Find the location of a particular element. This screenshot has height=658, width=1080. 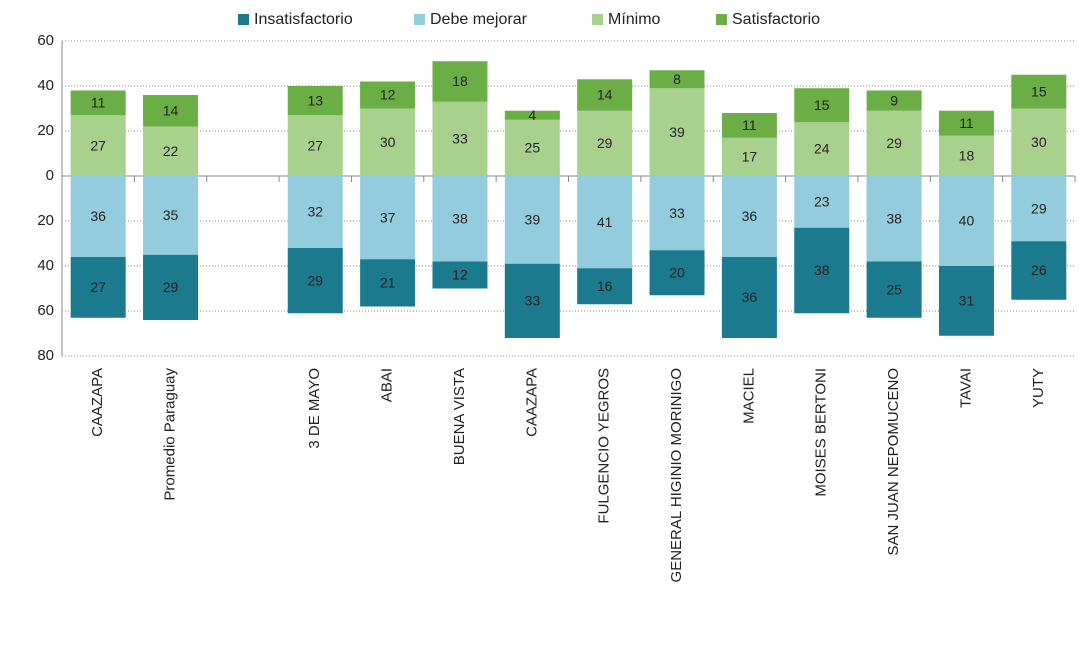

x-tick-label: 3 DE MAYO is located at coordinates (314, 408).